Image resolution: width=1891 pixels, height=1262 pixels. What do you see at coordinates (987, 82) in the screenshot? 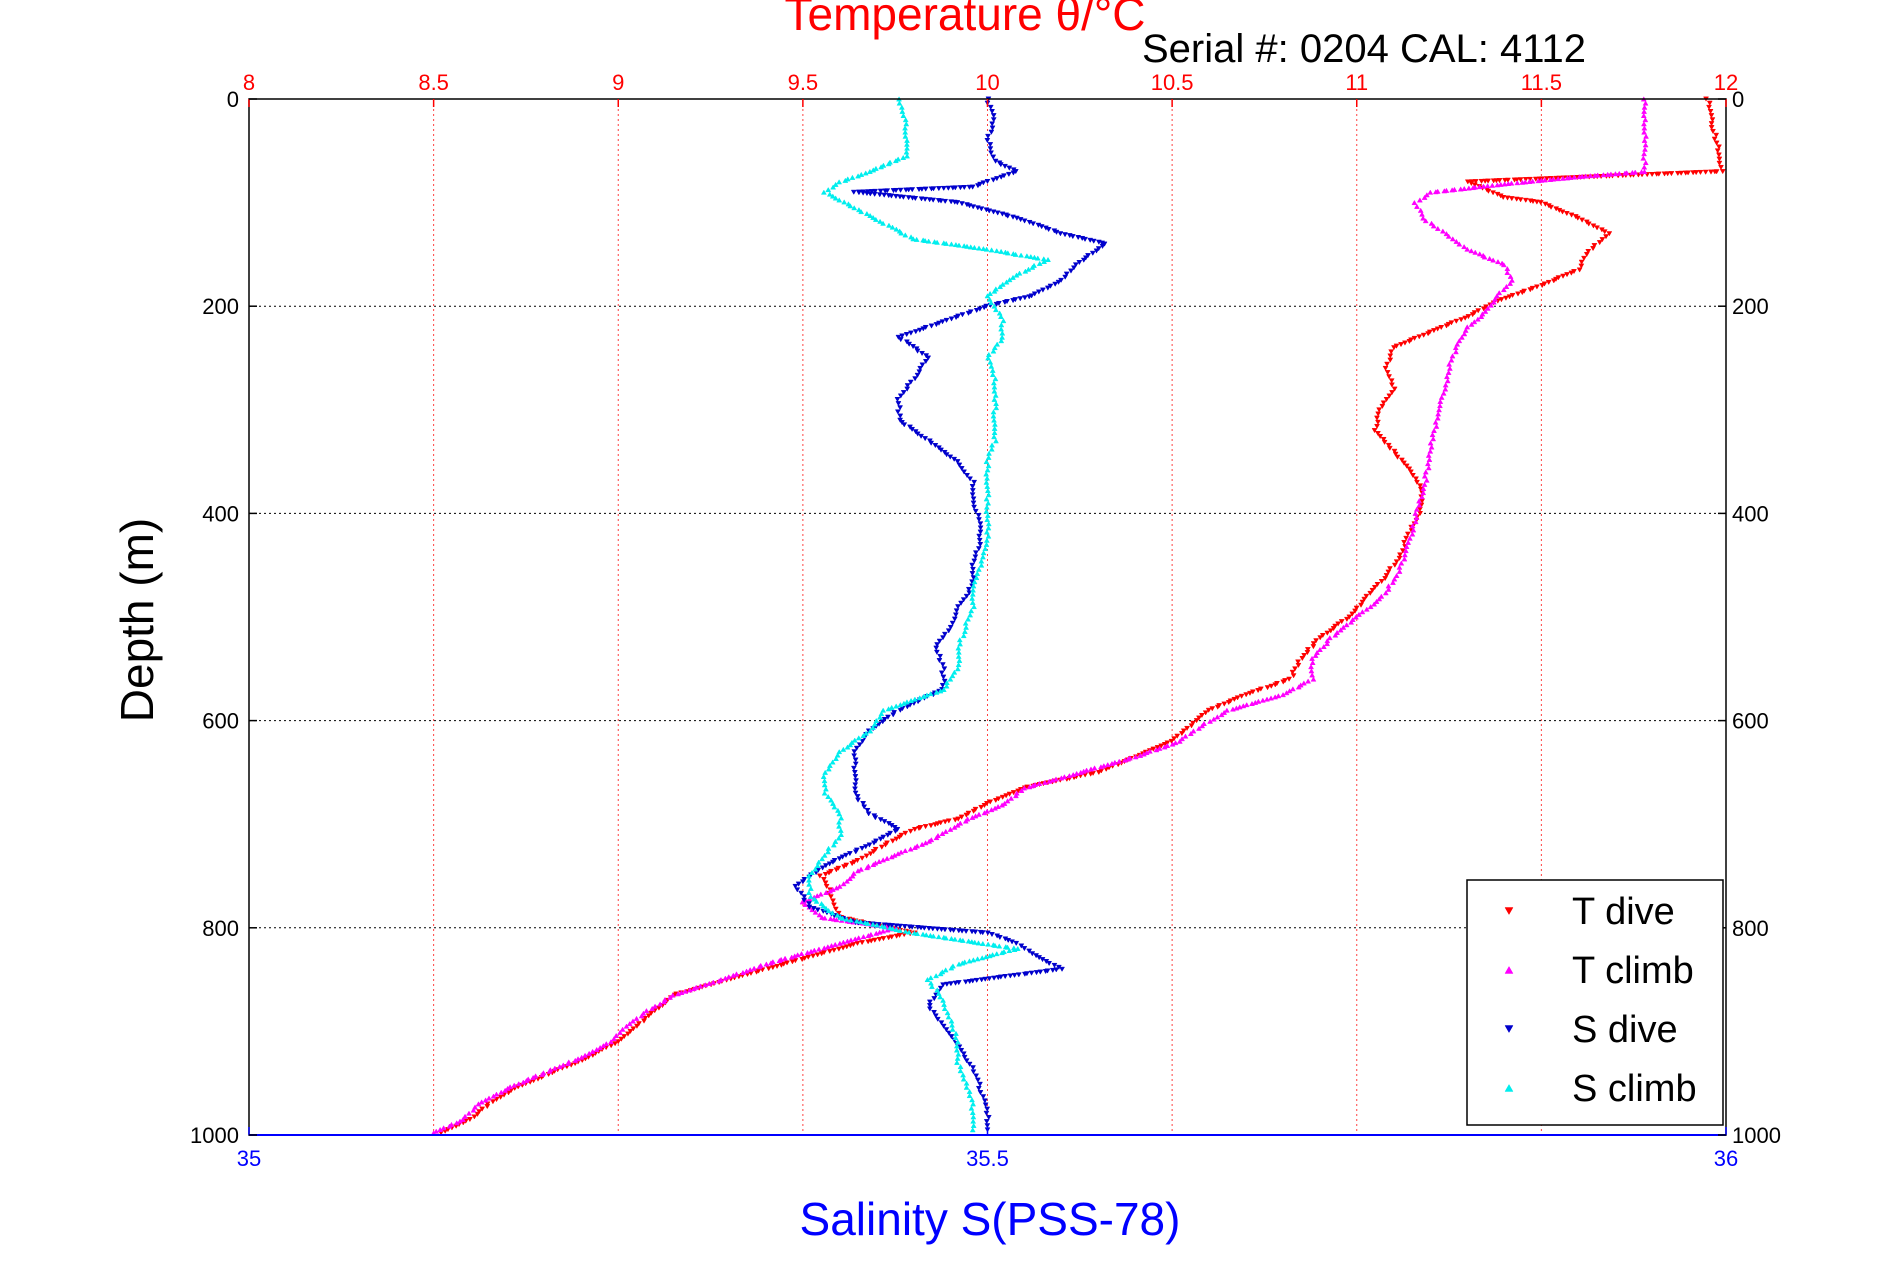
I see `temp-tick-label: 10` at bounding box center [987, 82].